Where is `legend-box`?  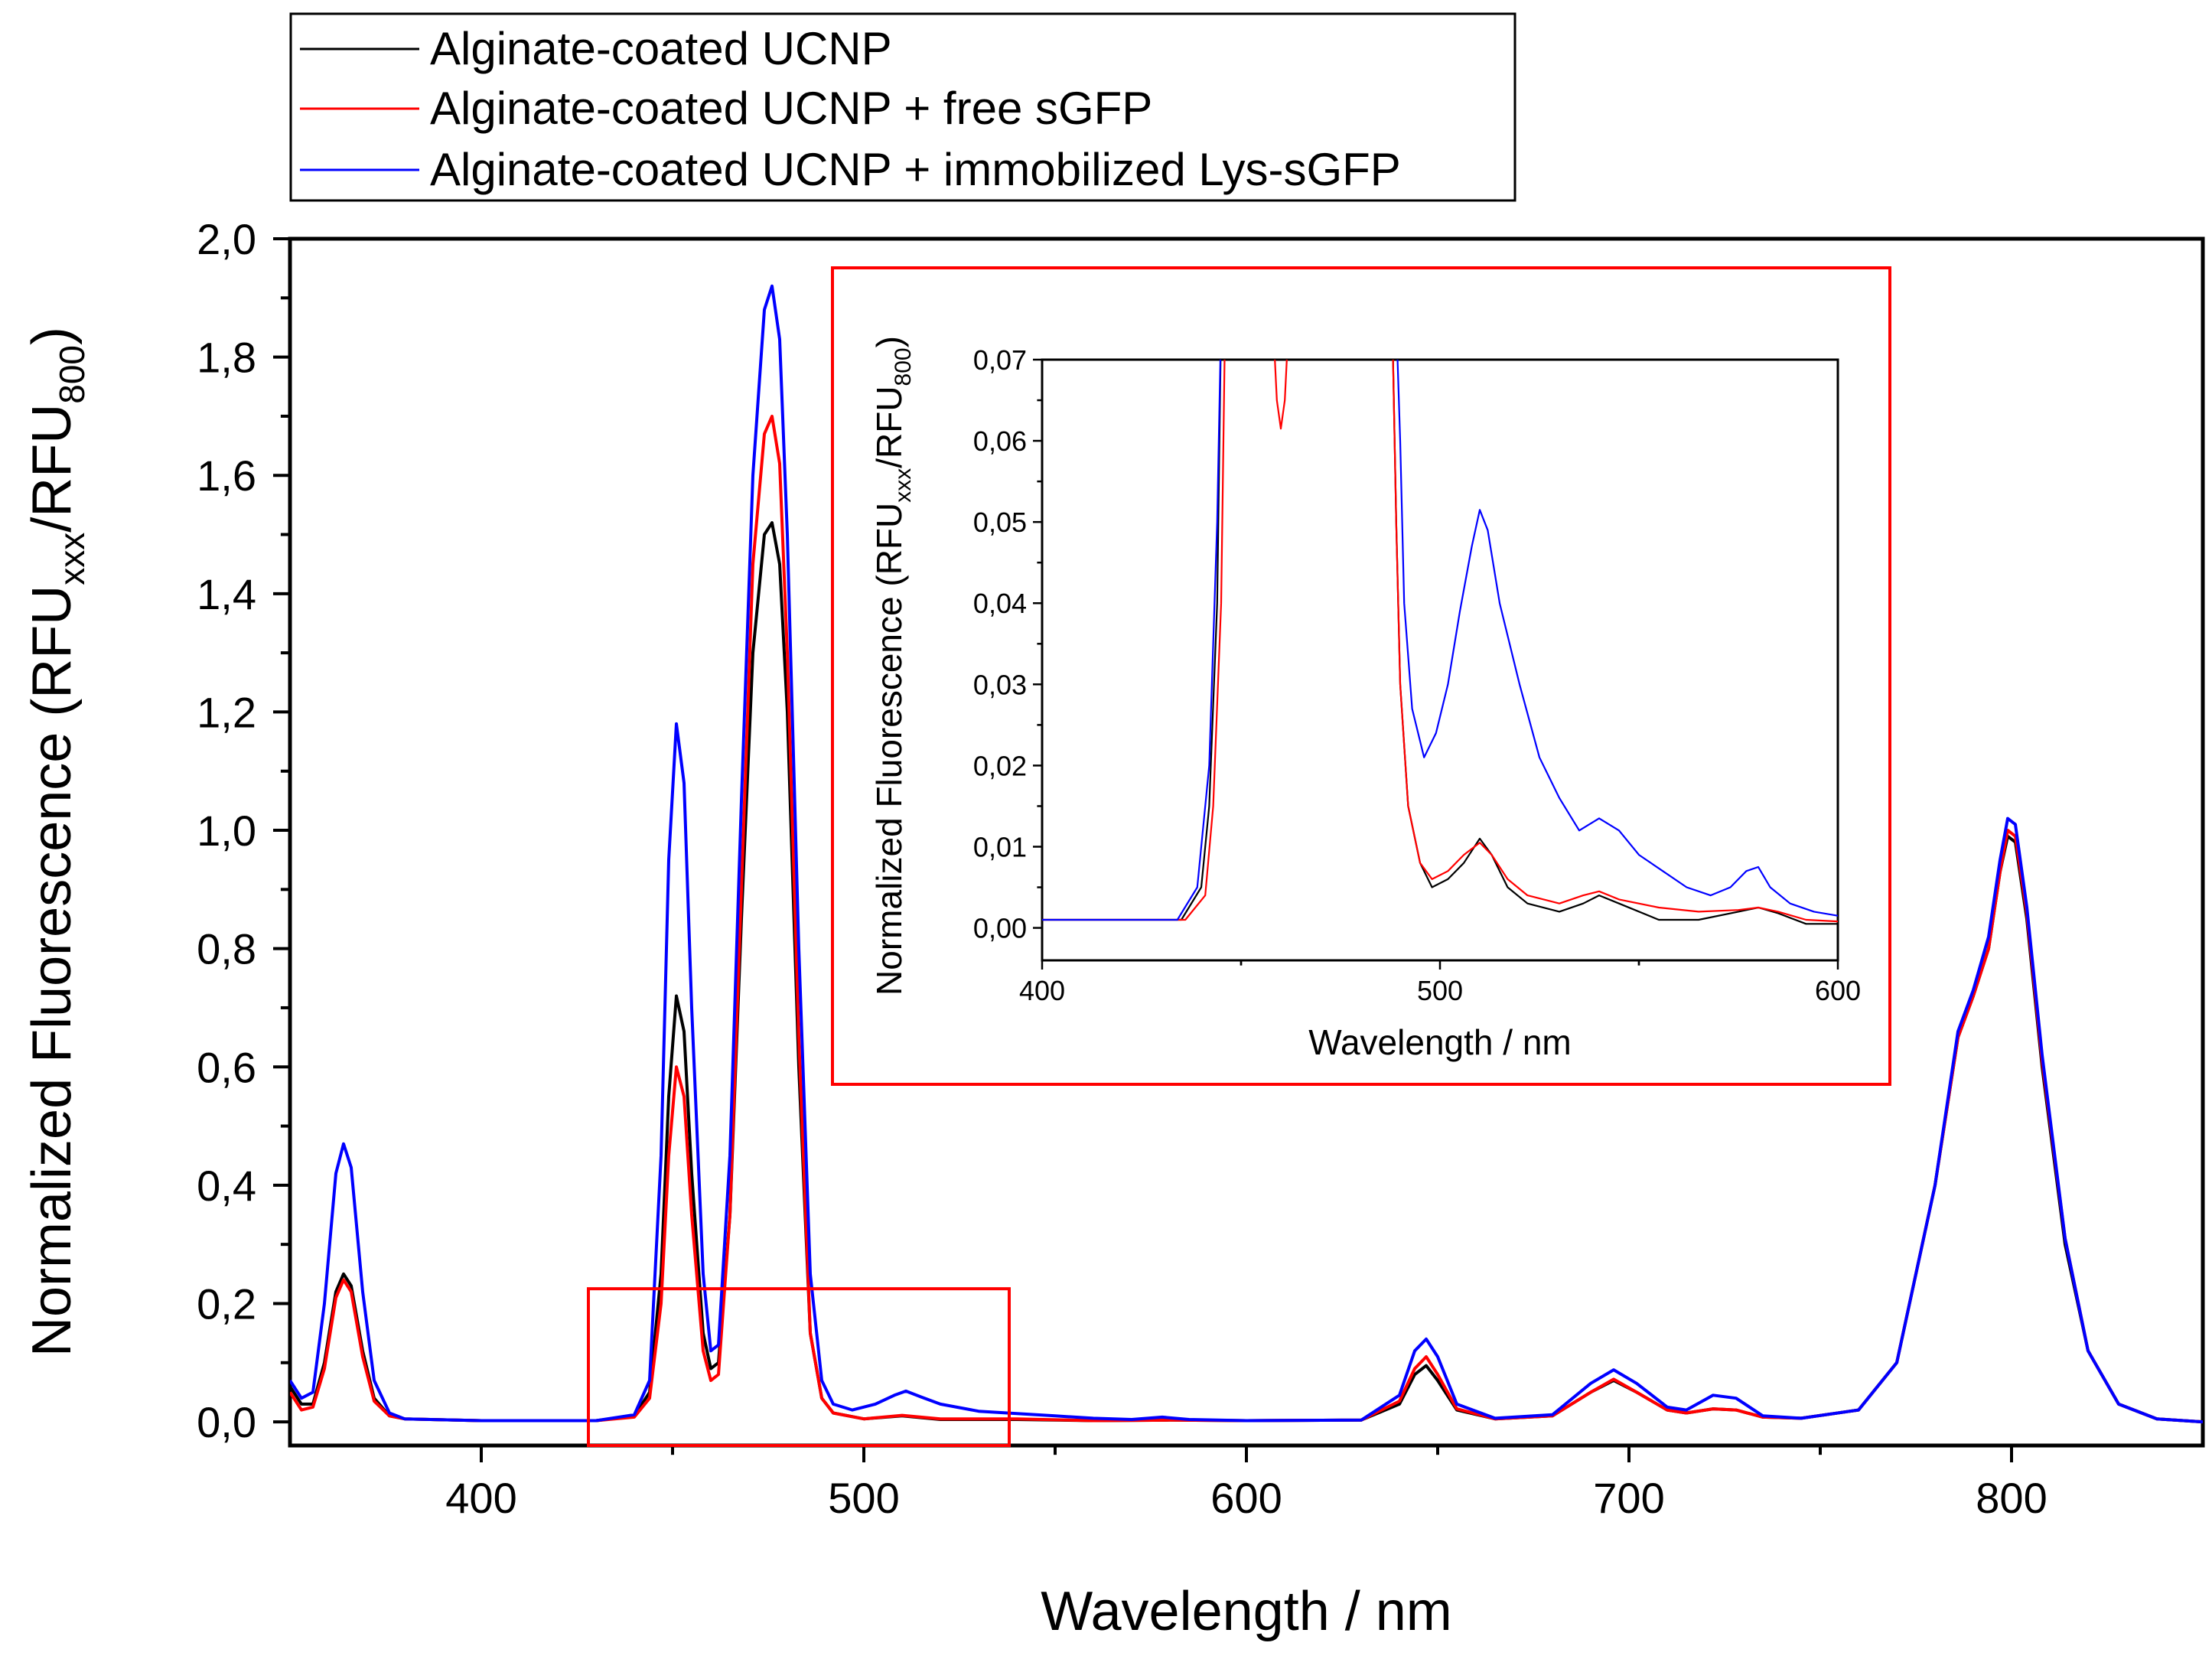
legend-box is located at coordinates (903, 107).